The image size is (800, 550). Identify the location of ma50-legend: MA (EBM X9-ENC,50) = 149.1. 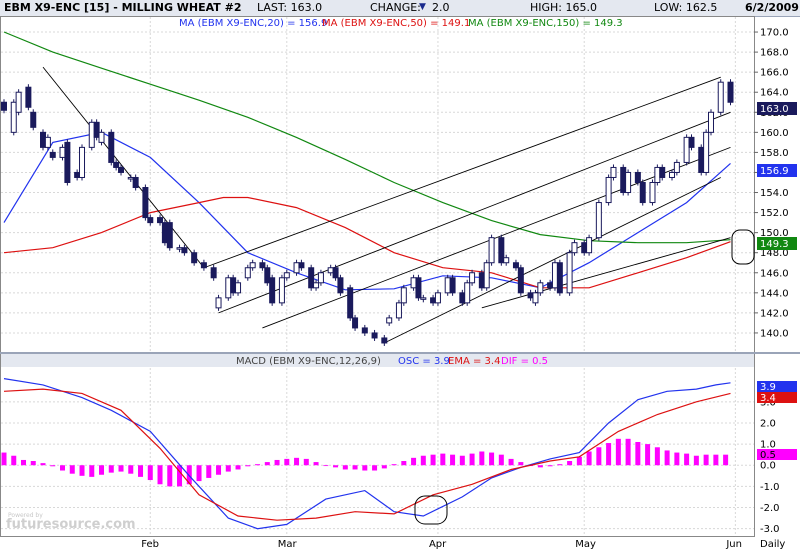
(396, 23).